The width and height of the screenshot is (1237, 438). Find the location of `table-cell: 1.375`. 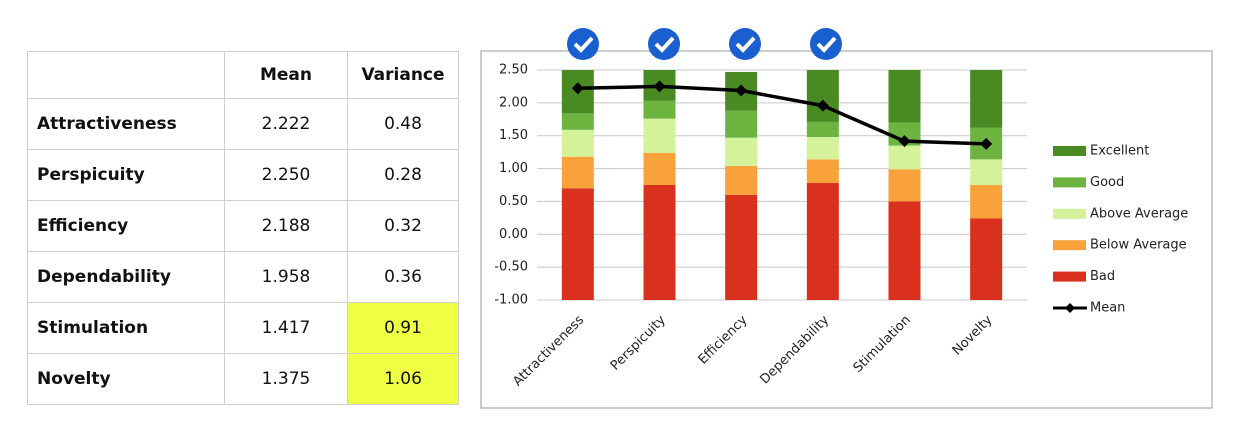

table-cell: 1.375 is located at coordinates (286, 379).